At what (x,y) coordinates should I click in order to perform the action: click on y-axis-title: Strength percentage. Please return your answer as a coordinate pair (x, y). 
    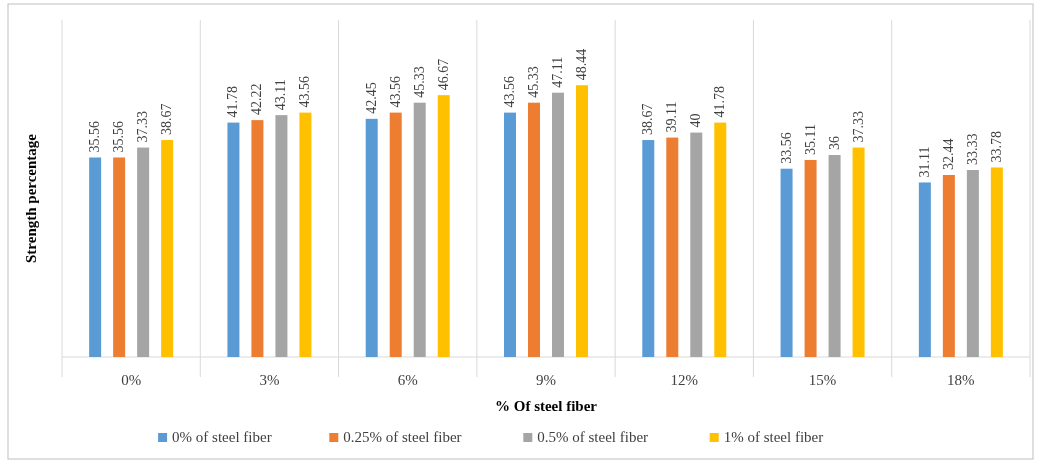
    Looking at the image, I should click on (31, 198).